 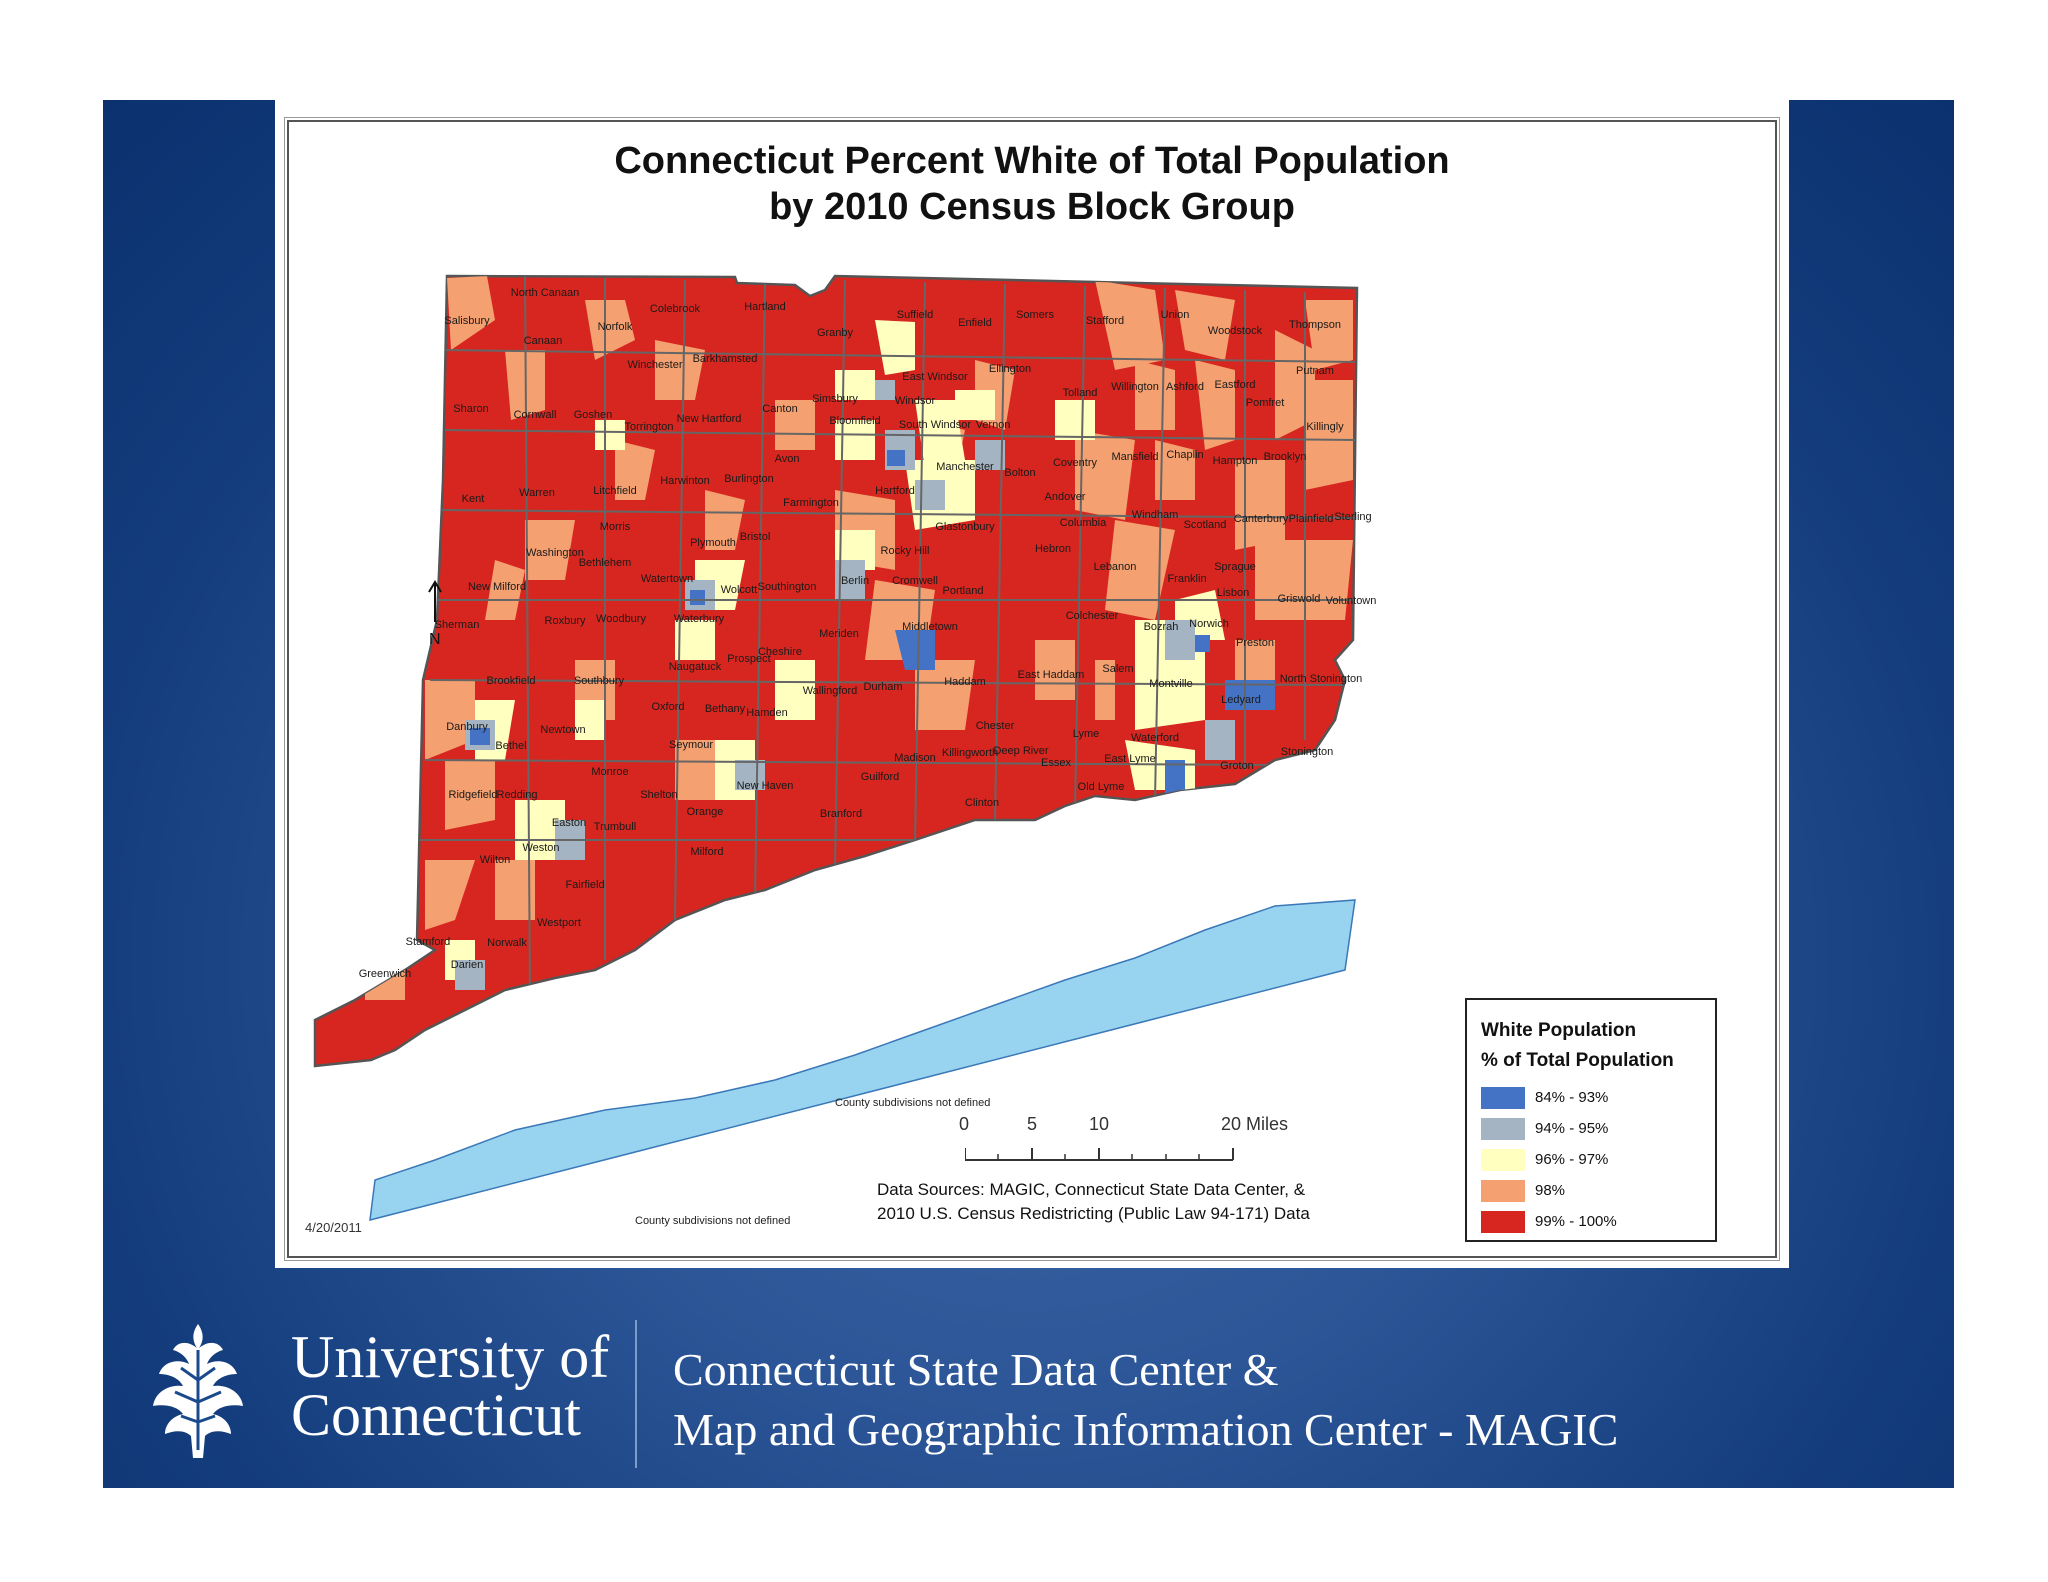 I want to click on town-label: Griswold, so click(x=1299, y=599).